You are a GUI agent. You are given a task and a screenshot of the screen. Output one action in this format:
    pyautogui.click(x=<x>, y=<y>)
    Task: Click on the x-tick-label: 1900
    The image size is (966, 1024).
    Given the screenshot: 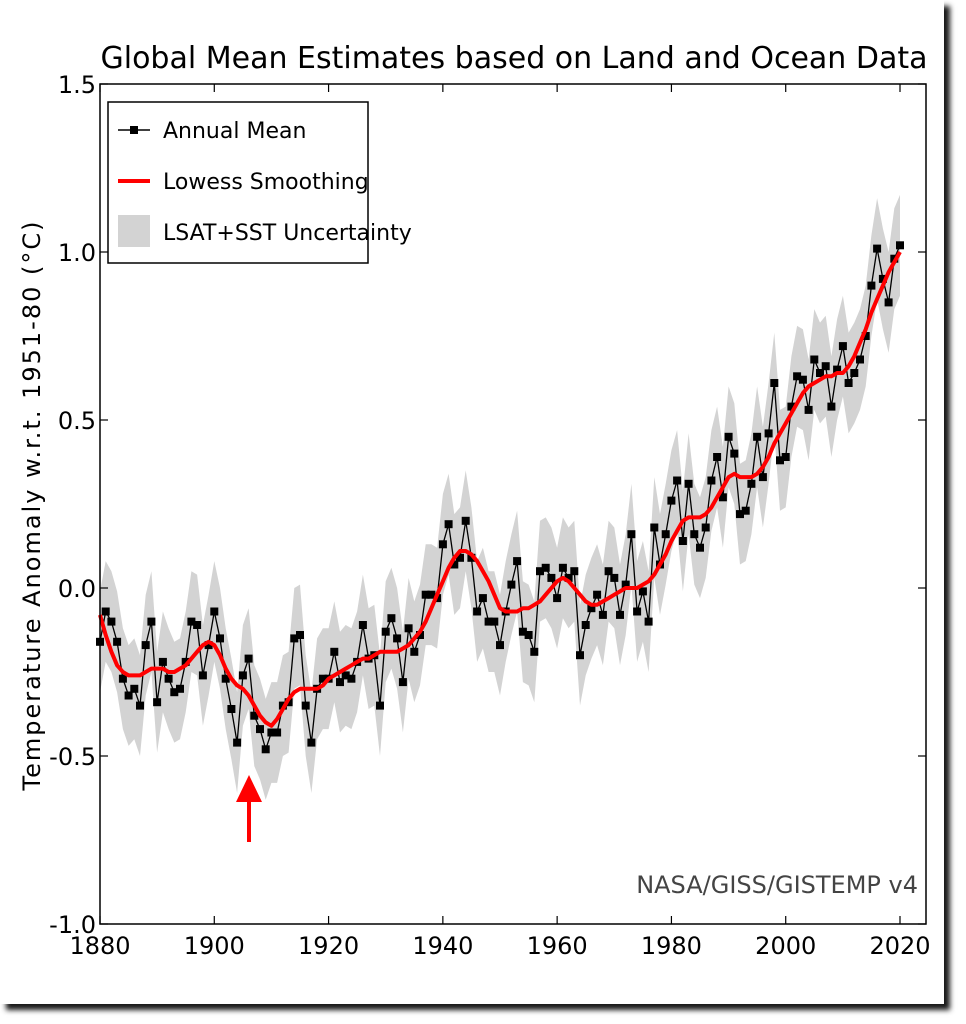 What is the action you would take?
    pyautogui.click(x=214, y=946)
    